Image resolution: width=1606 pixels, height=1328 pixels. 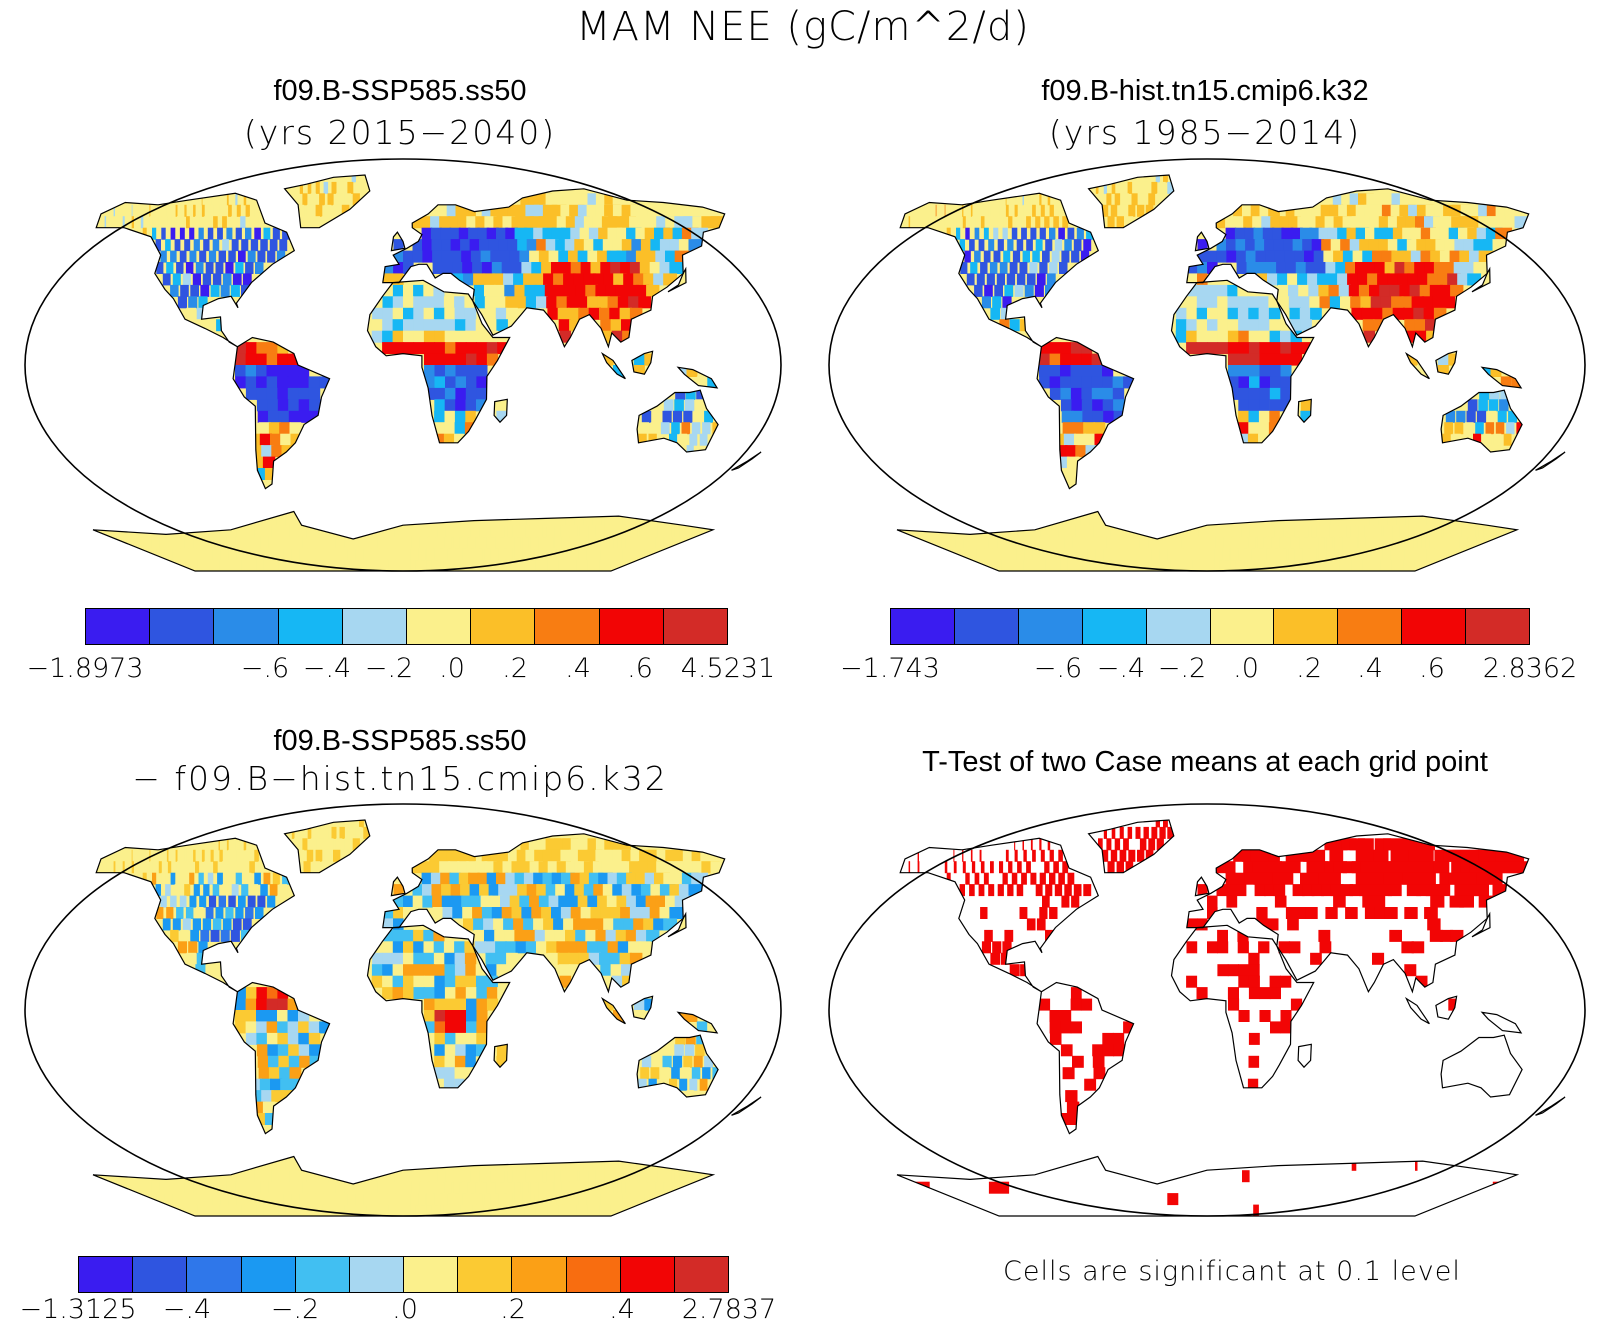 What do you see at coordinates (78, 1309) in the screenshot?
I see `colorbar-tick-label: −1.3125` at bounding box center [78, 1309].